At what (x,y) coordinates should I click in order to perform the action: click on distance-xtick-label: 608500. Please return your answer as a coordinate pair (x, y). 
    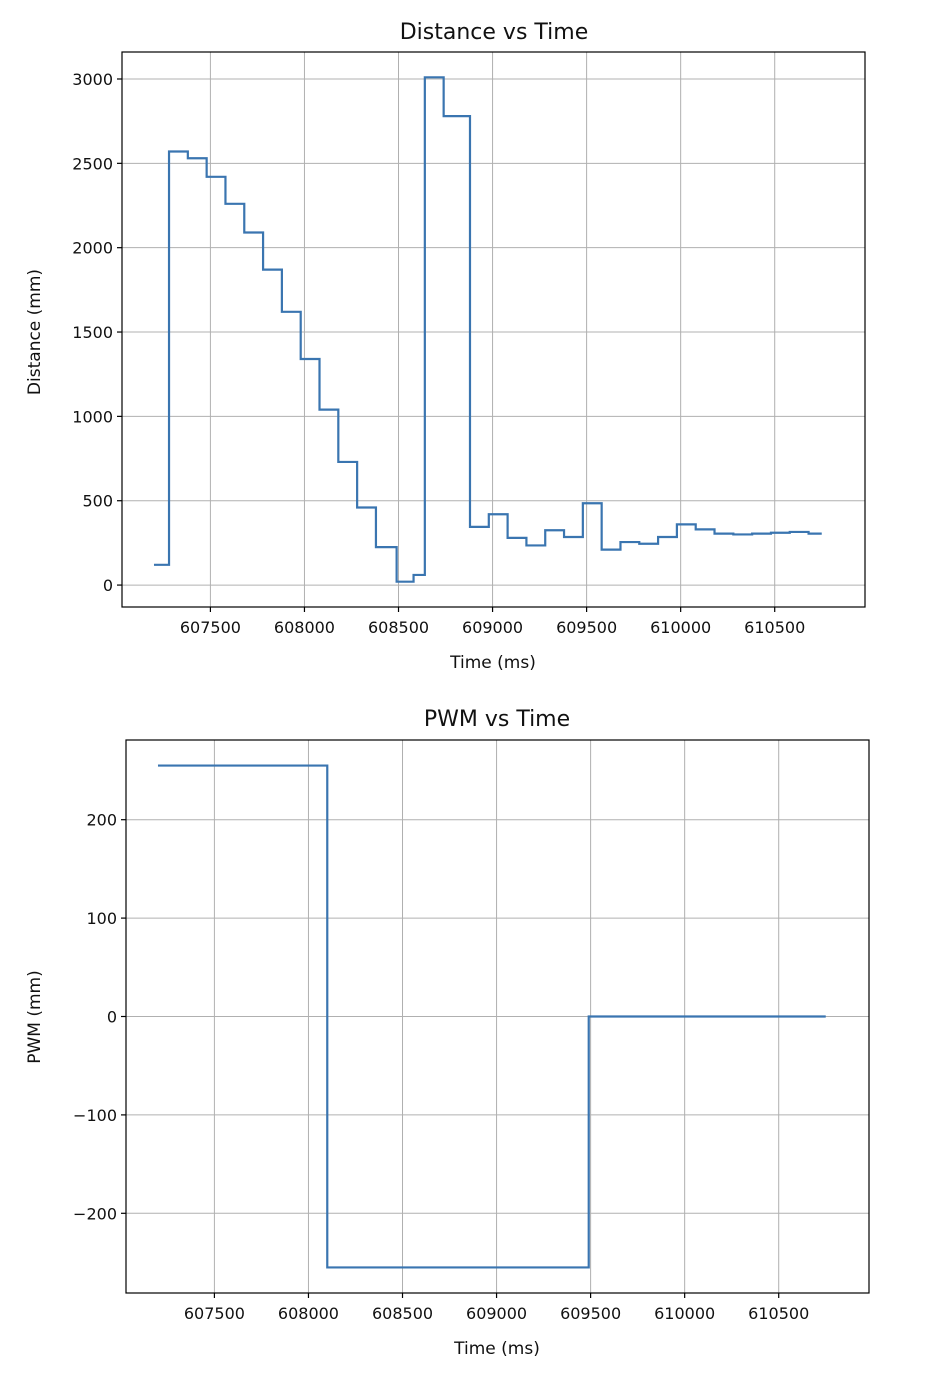
    Looking at the image, I should click on (398, 627).